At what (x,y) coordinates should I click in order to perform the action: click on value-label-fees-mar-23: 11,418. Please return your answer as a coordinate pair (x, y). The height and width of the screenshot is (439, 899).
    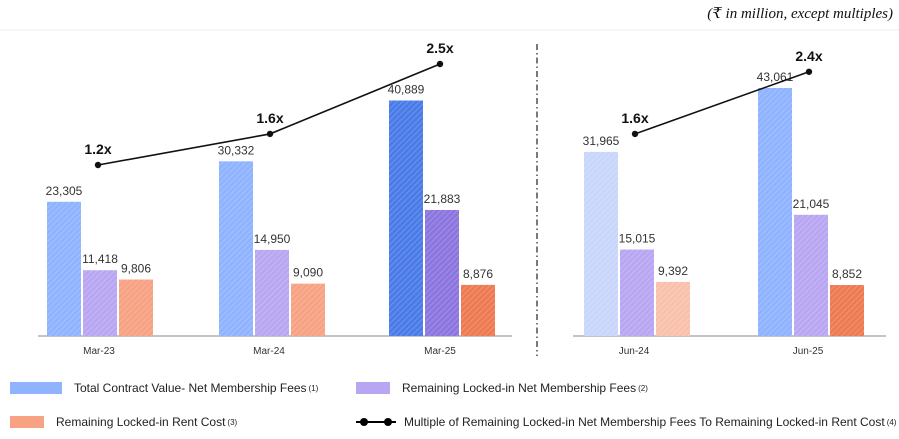
    Looking at the image, I should click on (100, 259).